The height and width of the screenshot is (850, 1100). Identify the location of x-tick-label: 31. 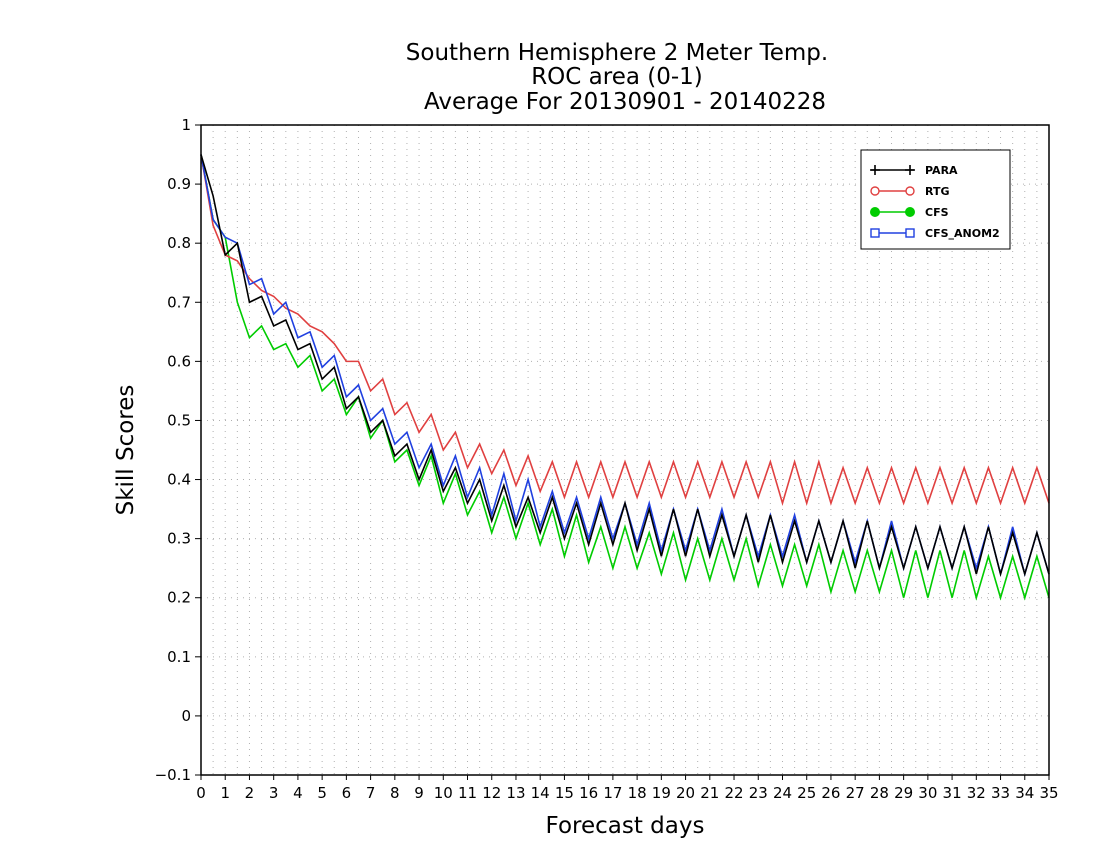
(952, 793).